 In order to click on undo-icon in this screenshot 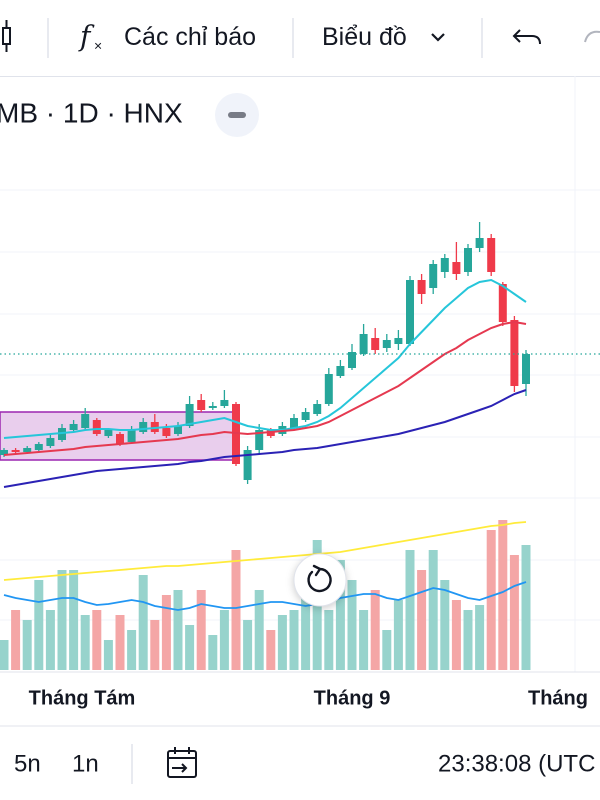, I will do `click(526, 37)`.